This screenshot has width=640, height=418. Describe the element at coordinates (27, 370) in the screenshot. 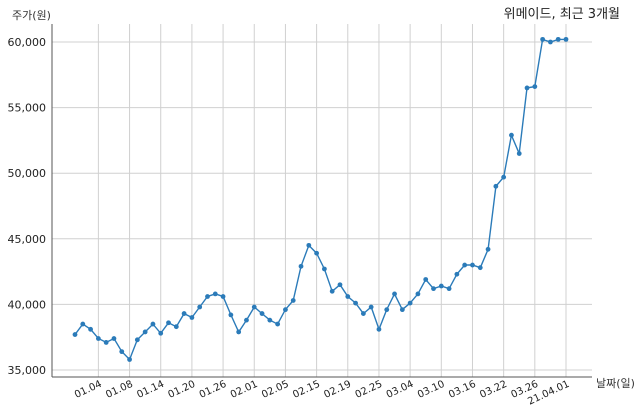

I see `y-tick-label: 35,000` at that location.